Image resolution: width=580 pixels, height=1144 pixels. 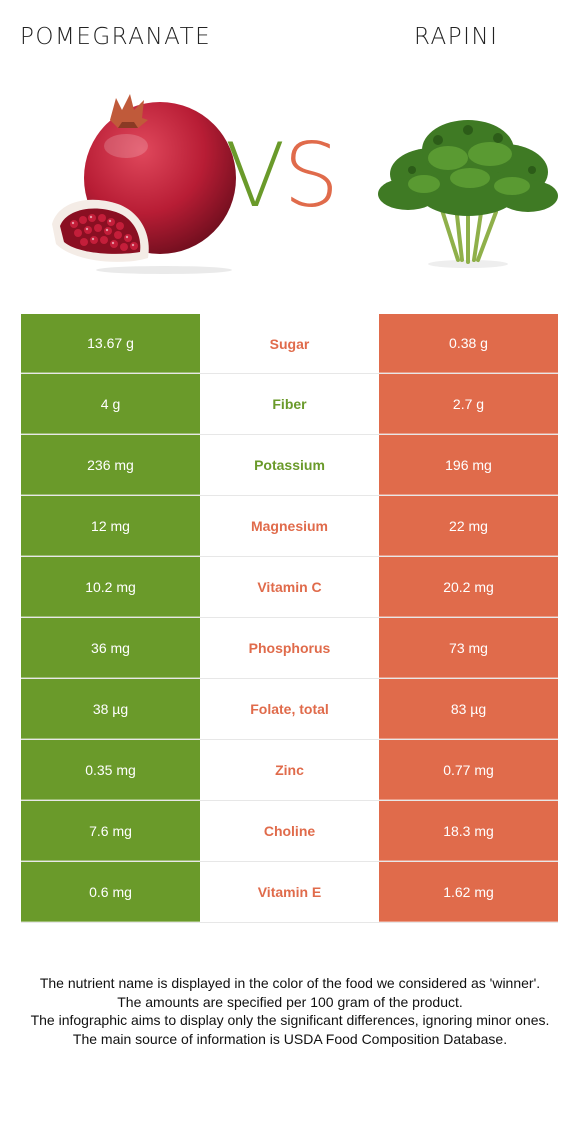 I want to click on left-value: 0.35 mg, so click(x=110, y=770).